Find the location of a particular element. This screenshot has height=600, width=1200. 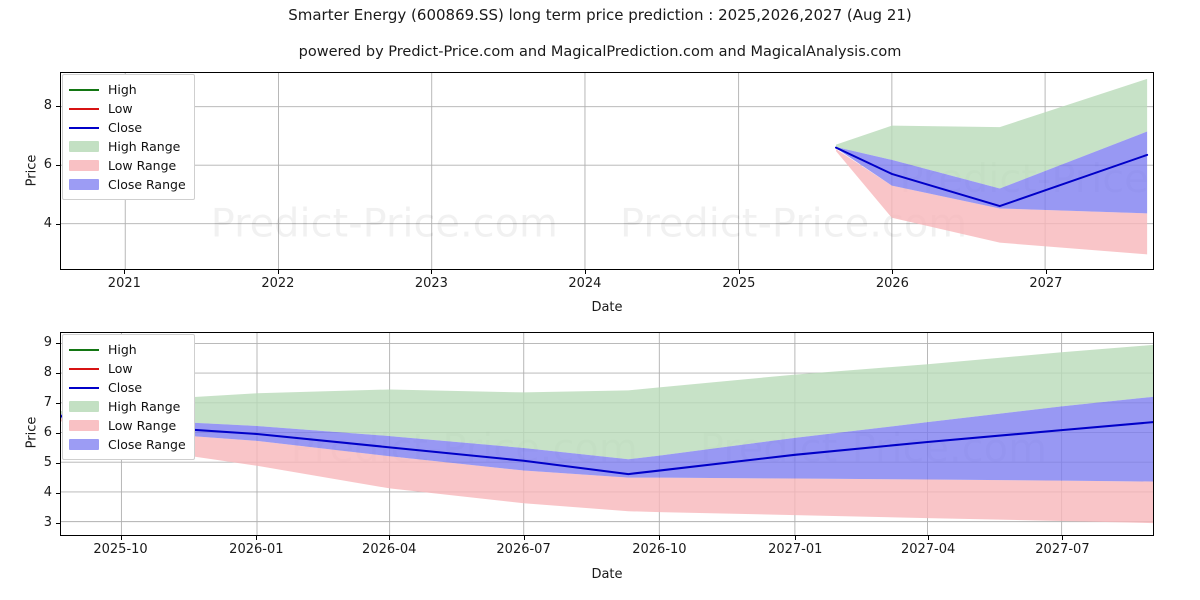

x-tick-label: 2022 is located at coordinates (278, 283).